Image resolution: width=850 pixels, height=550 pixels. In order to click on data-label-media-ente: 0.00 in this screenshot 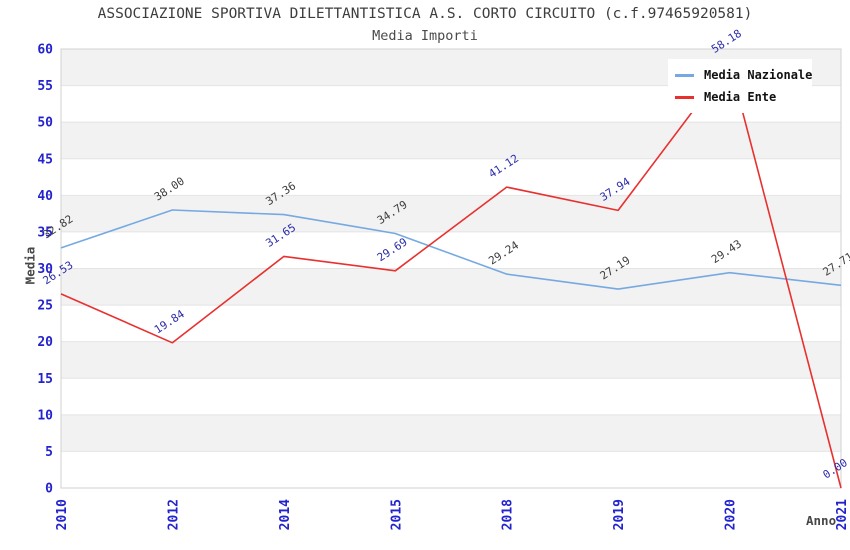, I will do `click(835, 468)`.